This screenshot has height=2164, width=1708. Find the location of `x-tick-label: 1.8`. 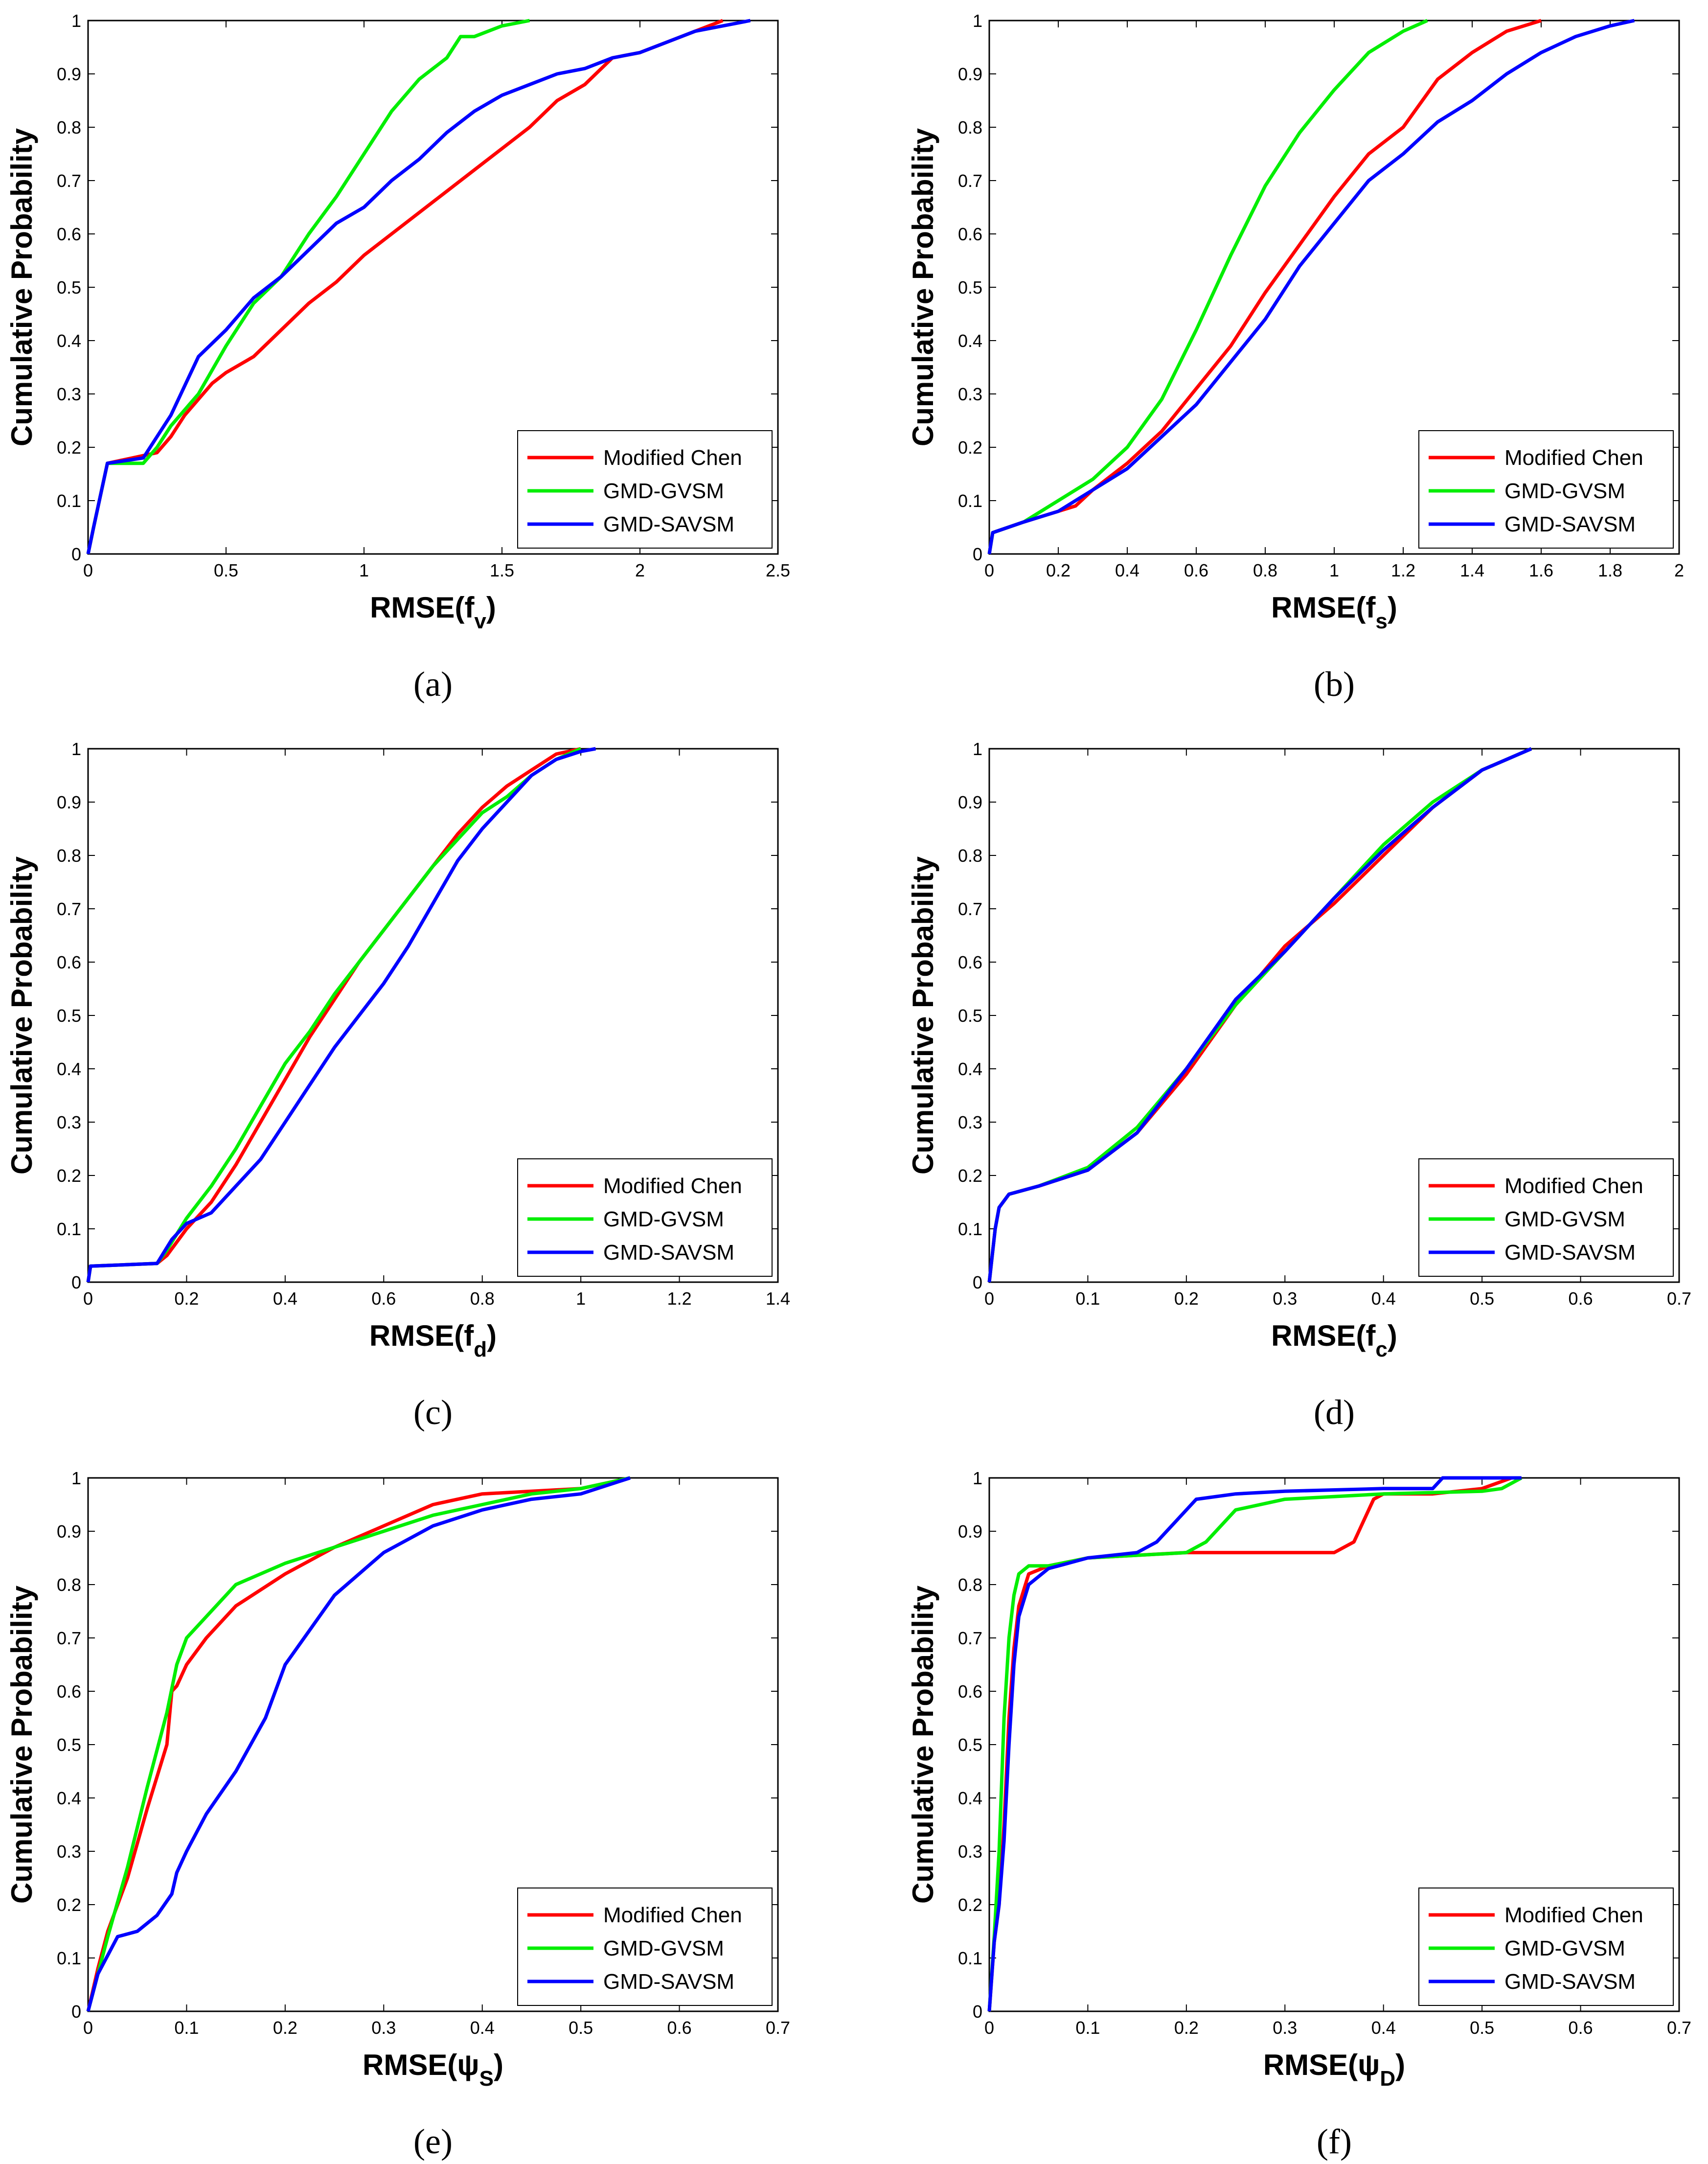

x-tick-label: 1.8 is located at coordinates (1610, 570).